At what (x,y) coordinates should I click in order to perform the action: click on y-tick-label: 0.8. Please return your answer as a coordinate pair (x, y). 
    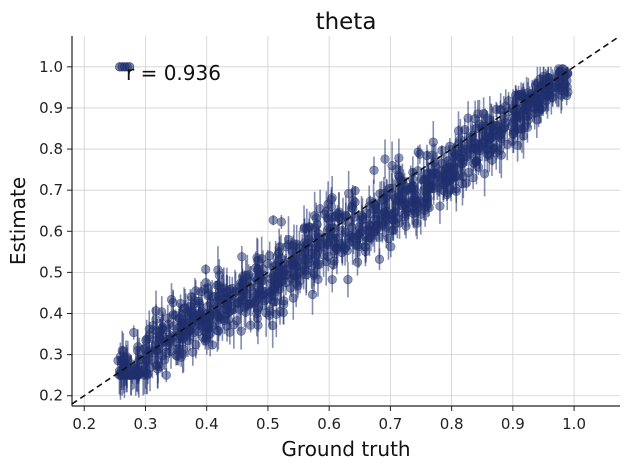
    Looking at the image, I should click on (51, 149).